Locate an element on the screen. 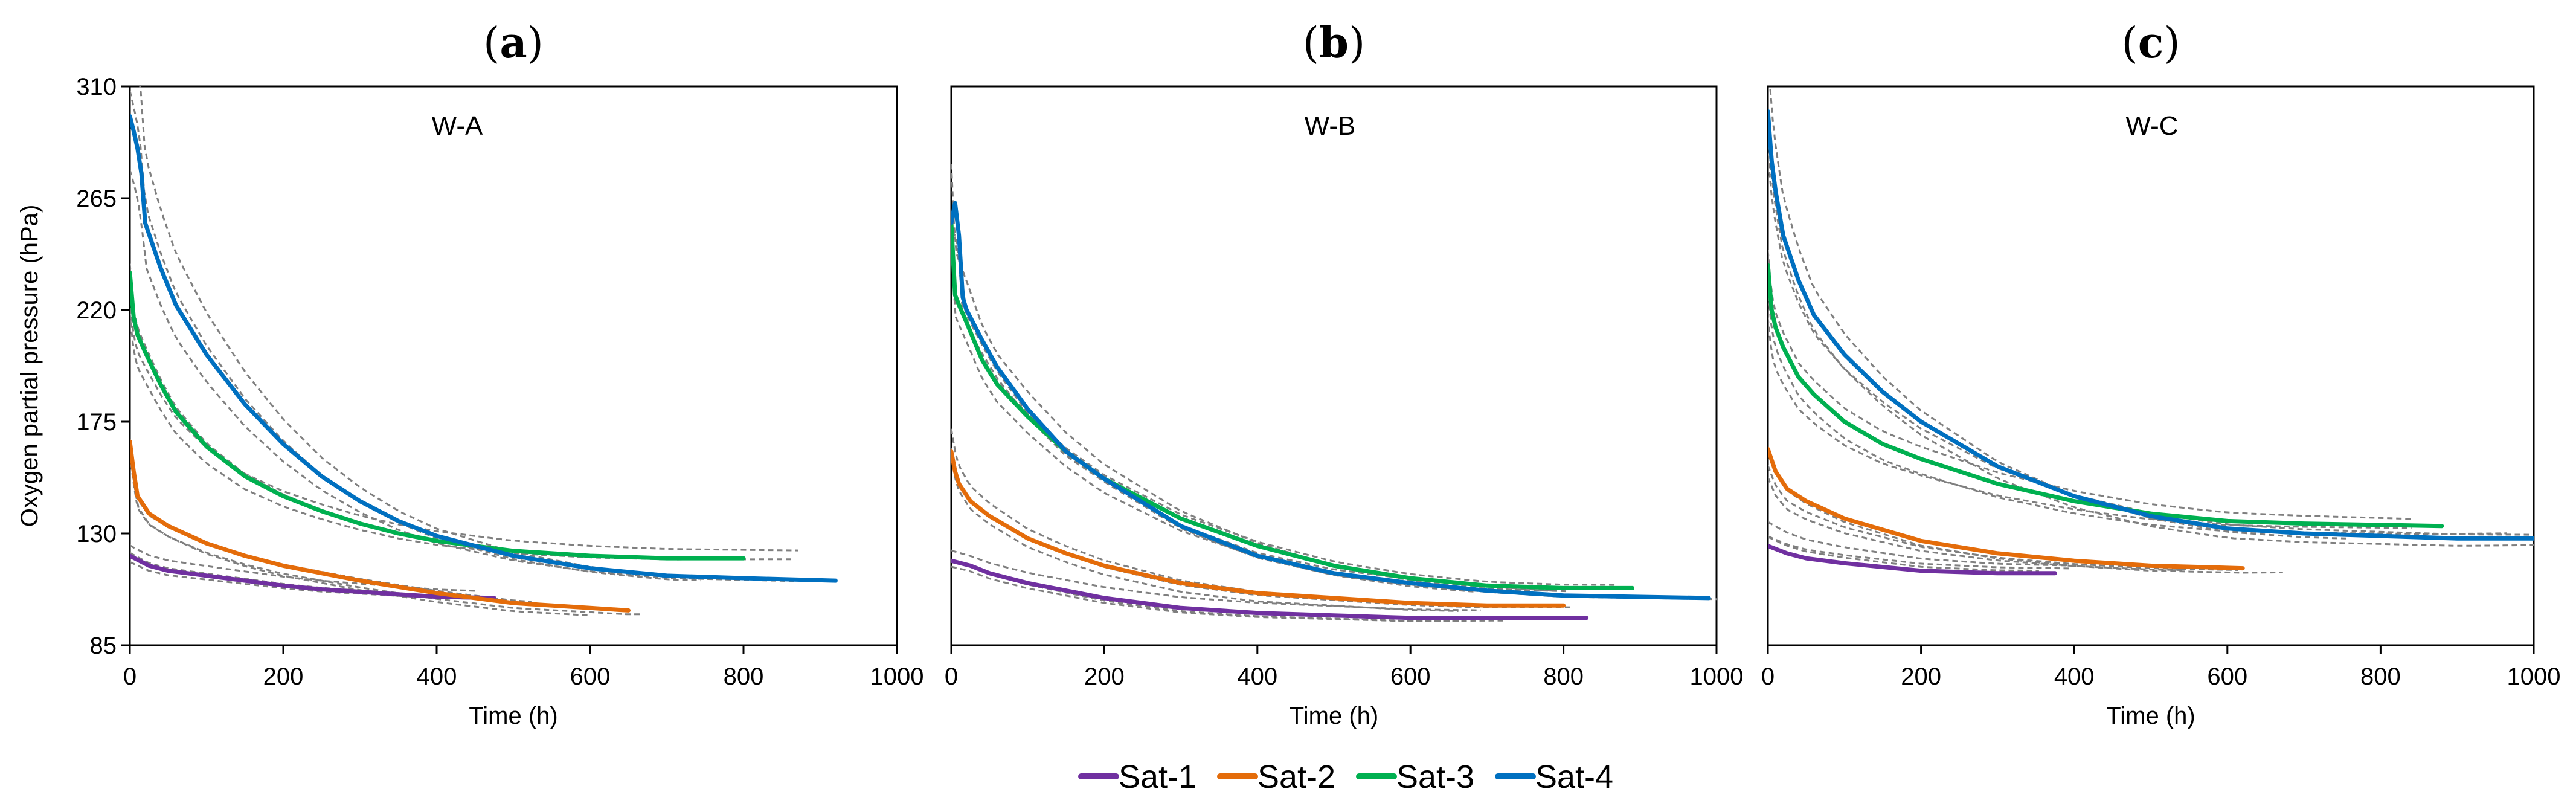 Image resolution: width=2576 pixels, height=812 pixels. plot-title: W-C is located at coordinates (2151, 126).